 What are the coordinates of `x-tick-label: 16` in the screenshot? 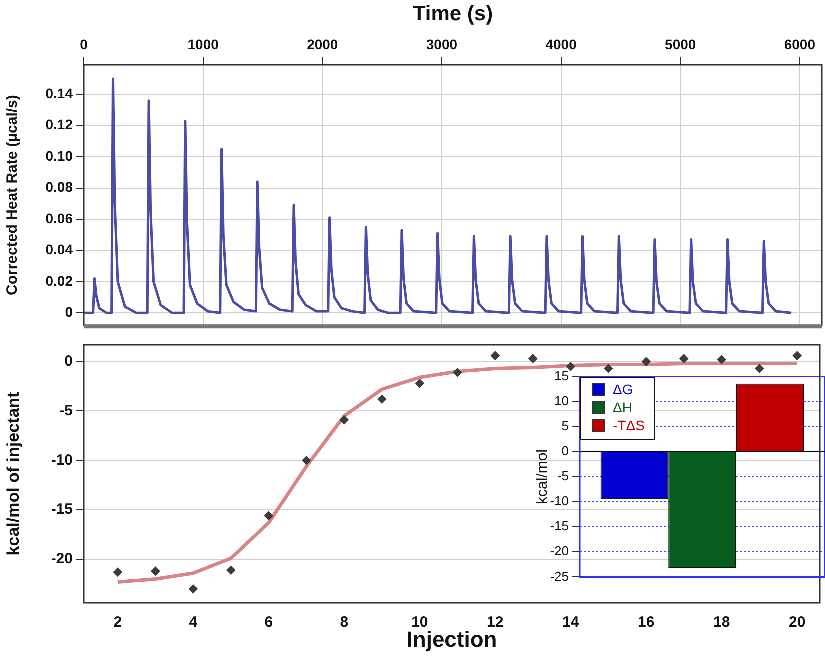 It's located at (646, 623).